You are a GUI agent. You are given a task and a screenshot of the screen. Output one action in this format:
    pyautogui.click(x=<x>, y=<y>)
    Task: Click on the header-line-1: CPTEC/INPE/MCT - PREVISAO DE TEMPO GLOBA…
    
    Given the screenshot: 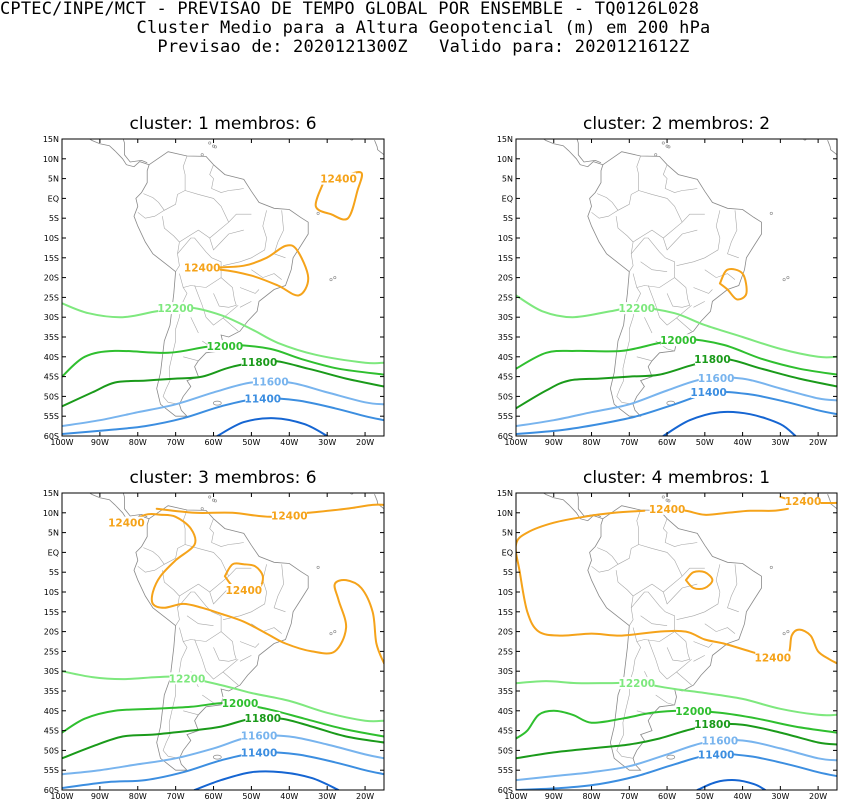 What is the action you would take?
    pyautogui.click(x=350, y=9)
    